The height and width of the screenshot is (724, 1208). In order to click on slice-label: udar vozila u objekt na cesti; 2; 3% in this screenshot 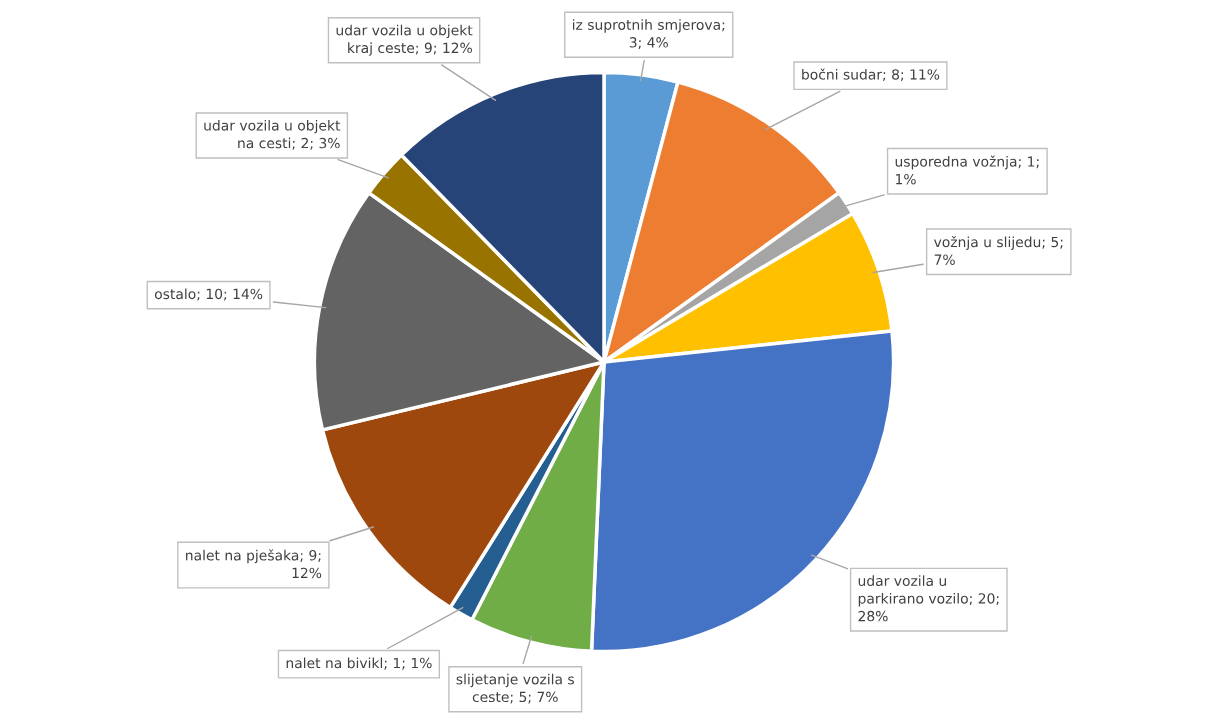, I will do `click(272, 134)`.